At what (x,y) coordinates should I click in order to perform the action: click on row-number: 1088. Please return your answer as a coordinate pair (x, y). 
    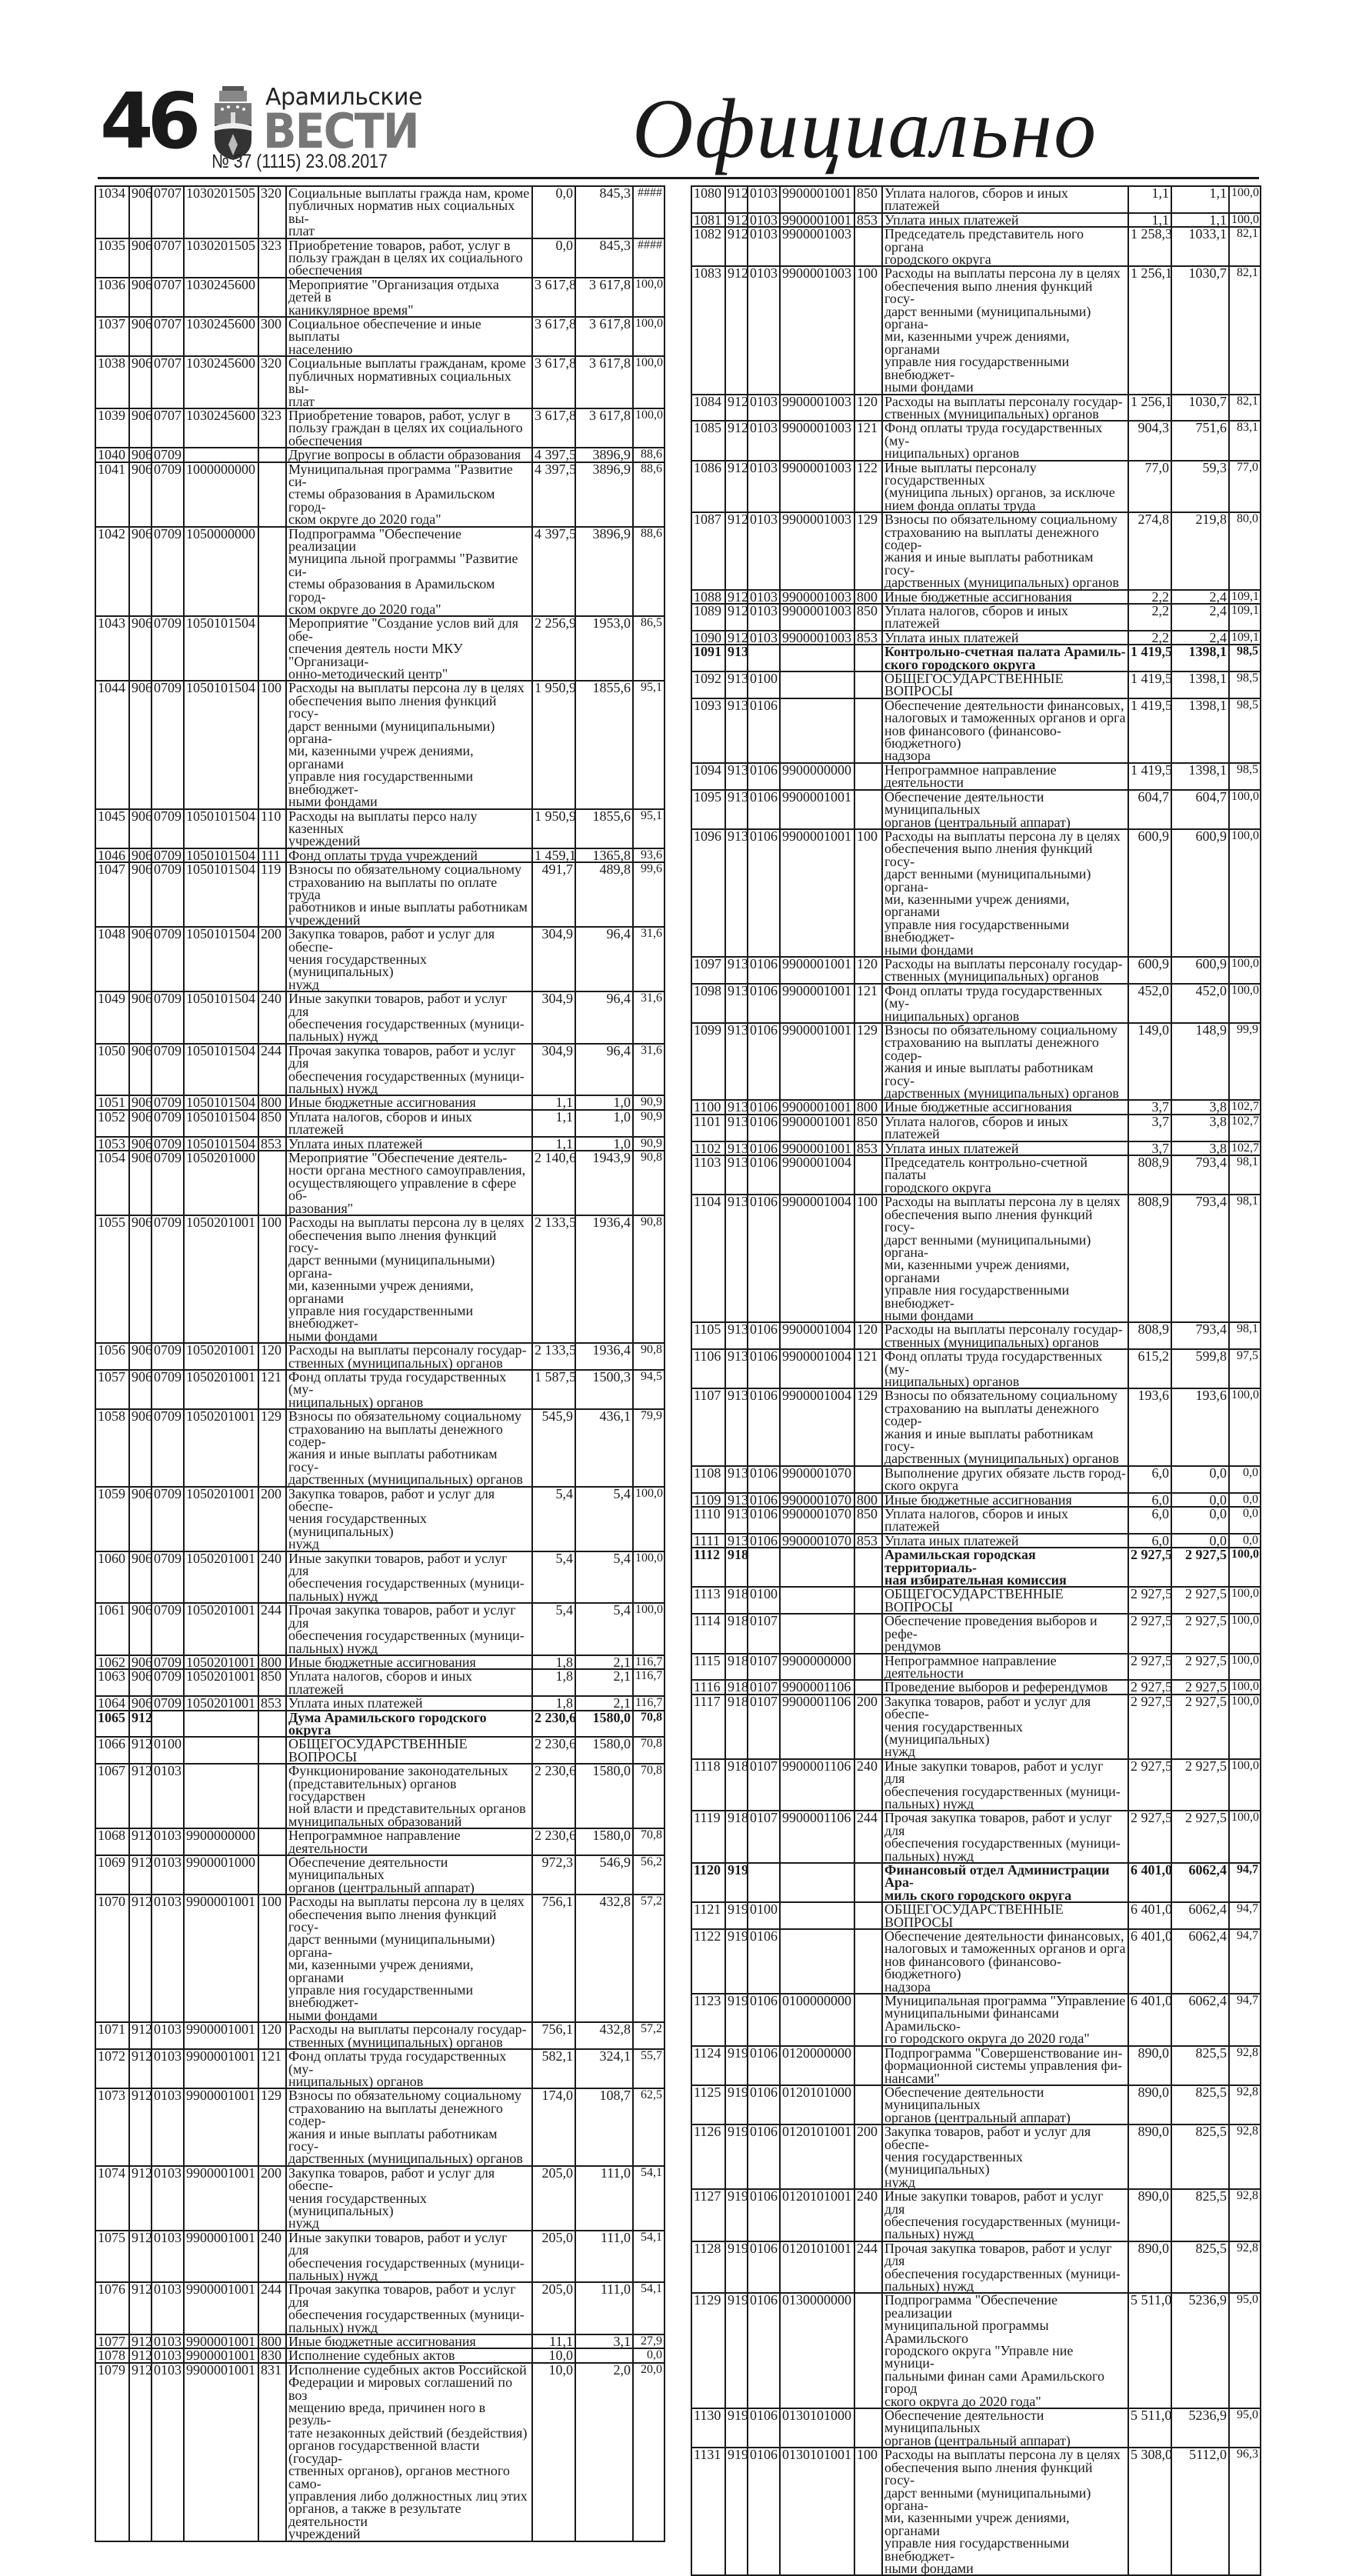
    Looking at the image, I should click on (708, 596).